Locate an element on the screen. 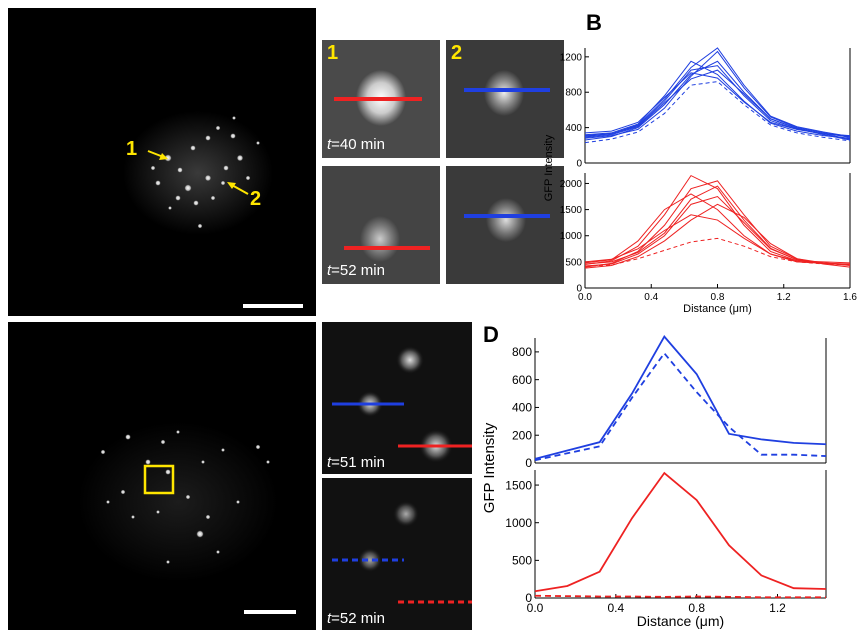 The width and height of the screenshot is (864, 636). b-bottom-x-label: Distance (μm) is located at coordinates (717, 309).